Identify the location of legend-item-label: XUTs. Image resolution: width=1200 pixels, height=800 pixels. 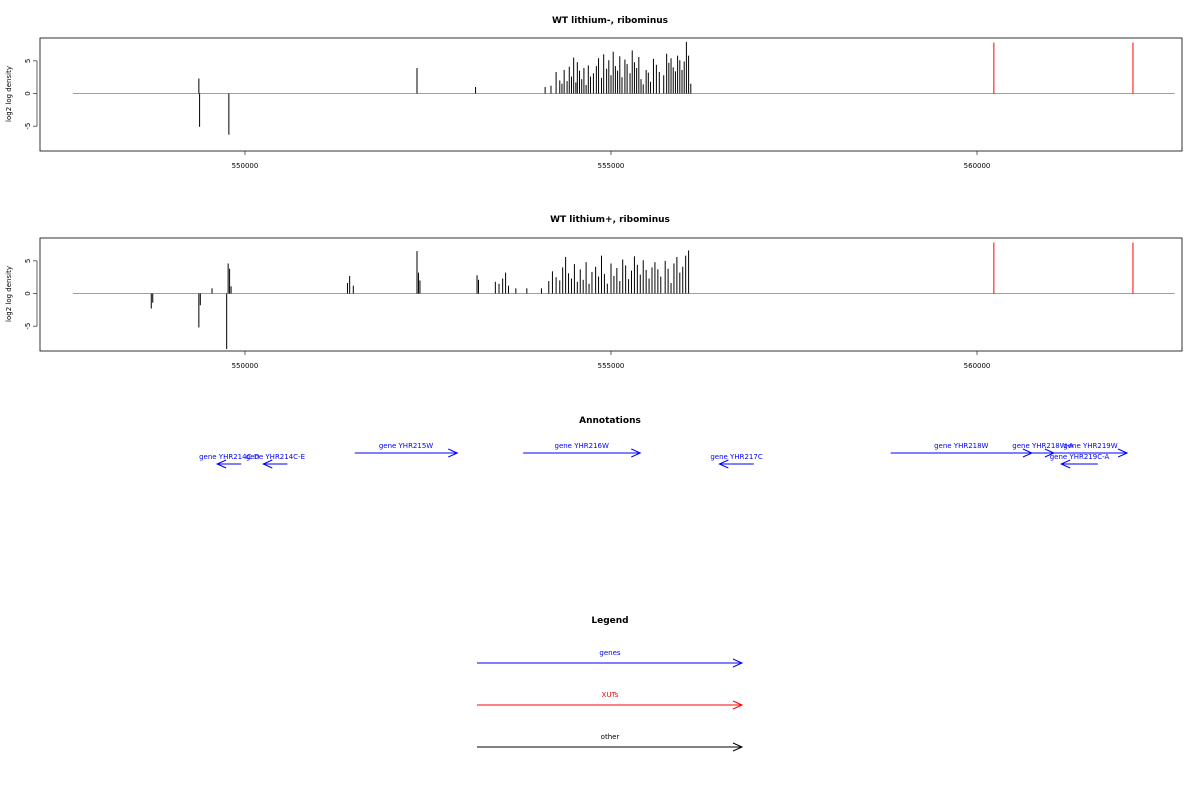
(610, 695).